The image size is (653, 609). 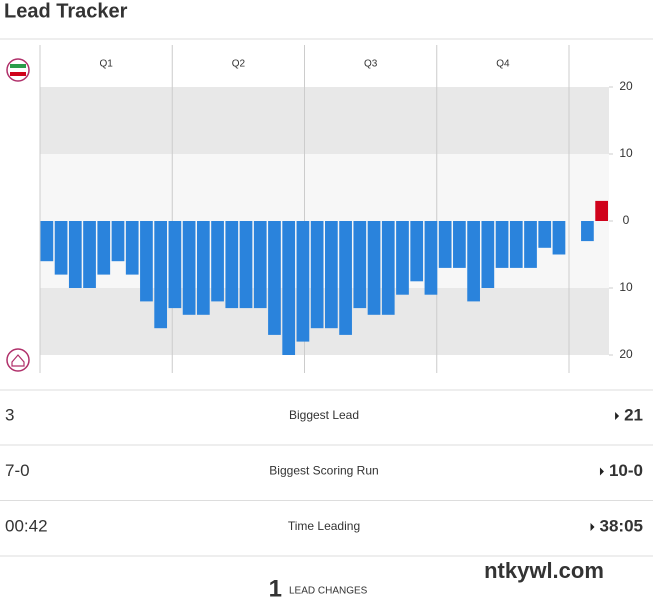 What do you see at coordinates (9, 414) in the screenshot?
I see `stat-away: 3` at bounding box center [9, 414].